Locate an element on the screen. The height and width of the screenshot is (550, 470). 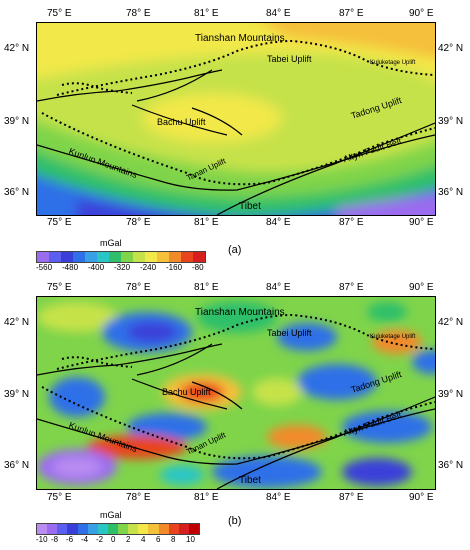
colorbar-tick-label: 2 is located at coordinates (128, 539).